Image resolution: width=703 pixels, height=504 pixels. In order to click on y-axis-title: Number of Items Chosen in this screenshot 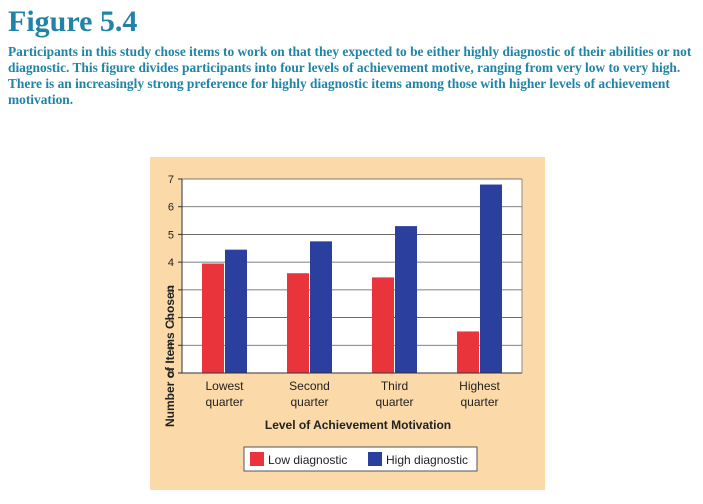, I will do `click(170, 356)`.